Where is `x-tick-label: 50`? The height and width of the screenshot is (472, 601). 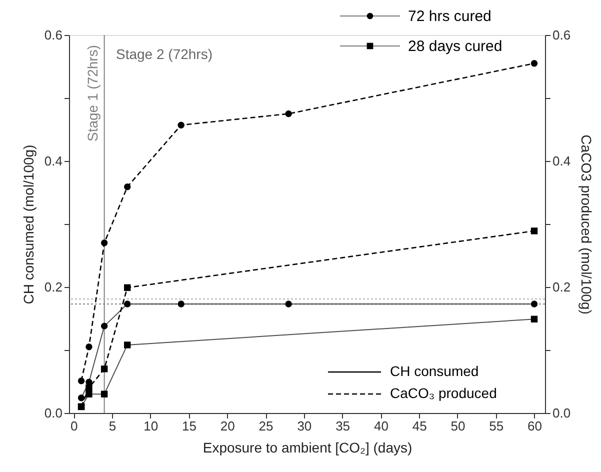 x-tick-label: 50 is located at coordinates (458, 426).